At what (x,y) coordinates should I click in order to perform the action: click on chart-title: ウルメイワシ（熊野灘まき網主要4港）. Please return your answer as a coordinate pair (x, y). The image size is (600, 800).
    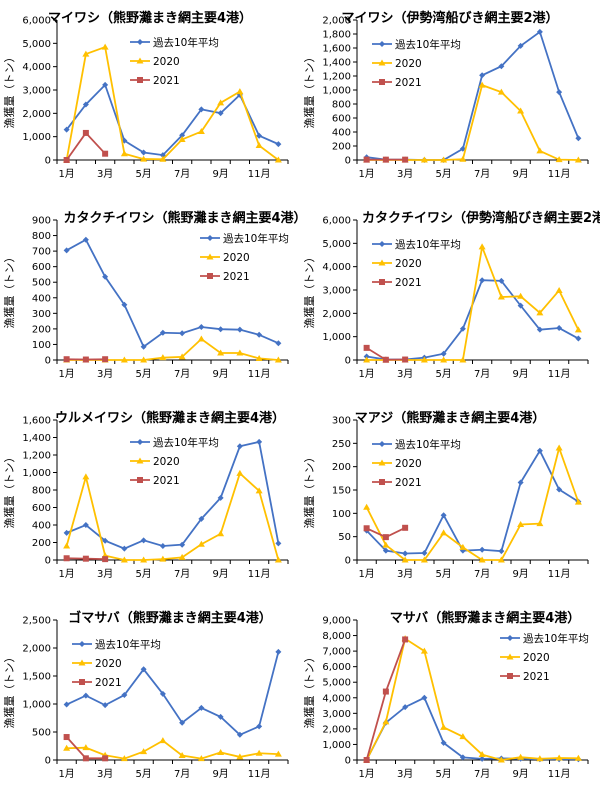
    Looking at the image, I should click on (170, 418).